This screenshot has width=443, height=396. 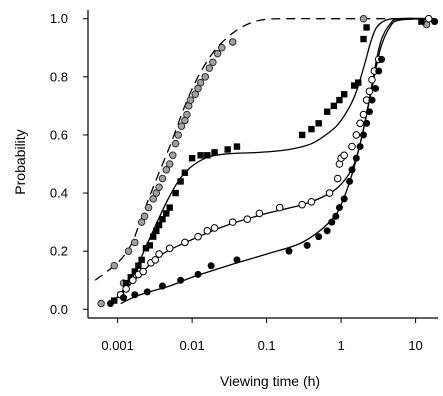 I want to click on y-tick-label: 0.0, so click(x=59, y=309).